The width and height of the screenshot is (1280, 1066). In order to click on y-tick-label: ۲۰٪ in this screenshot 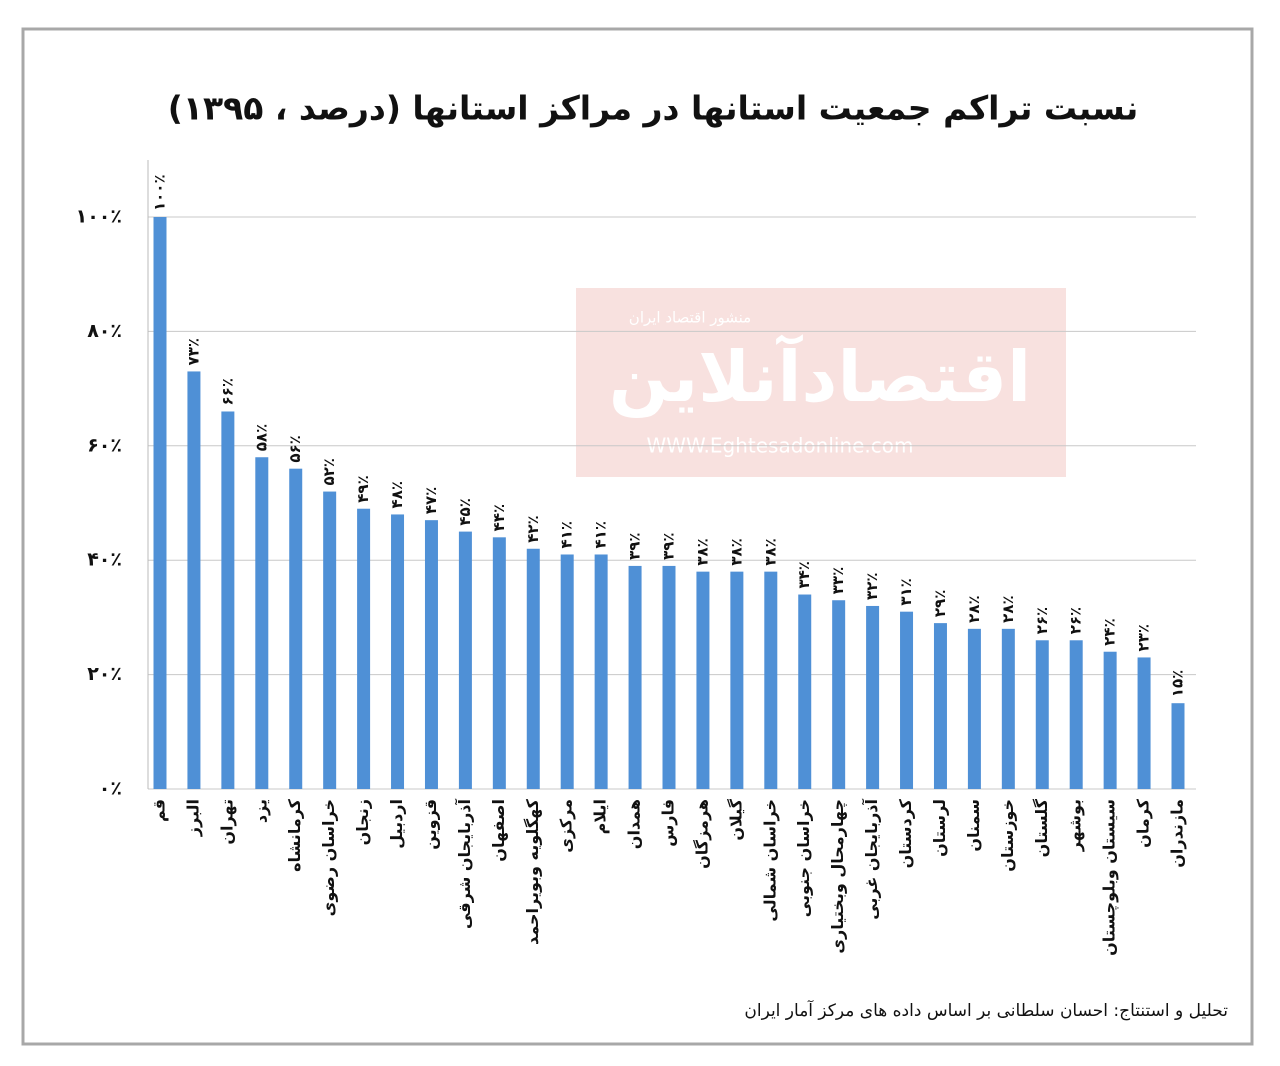, I will do `click(104, 674)`.